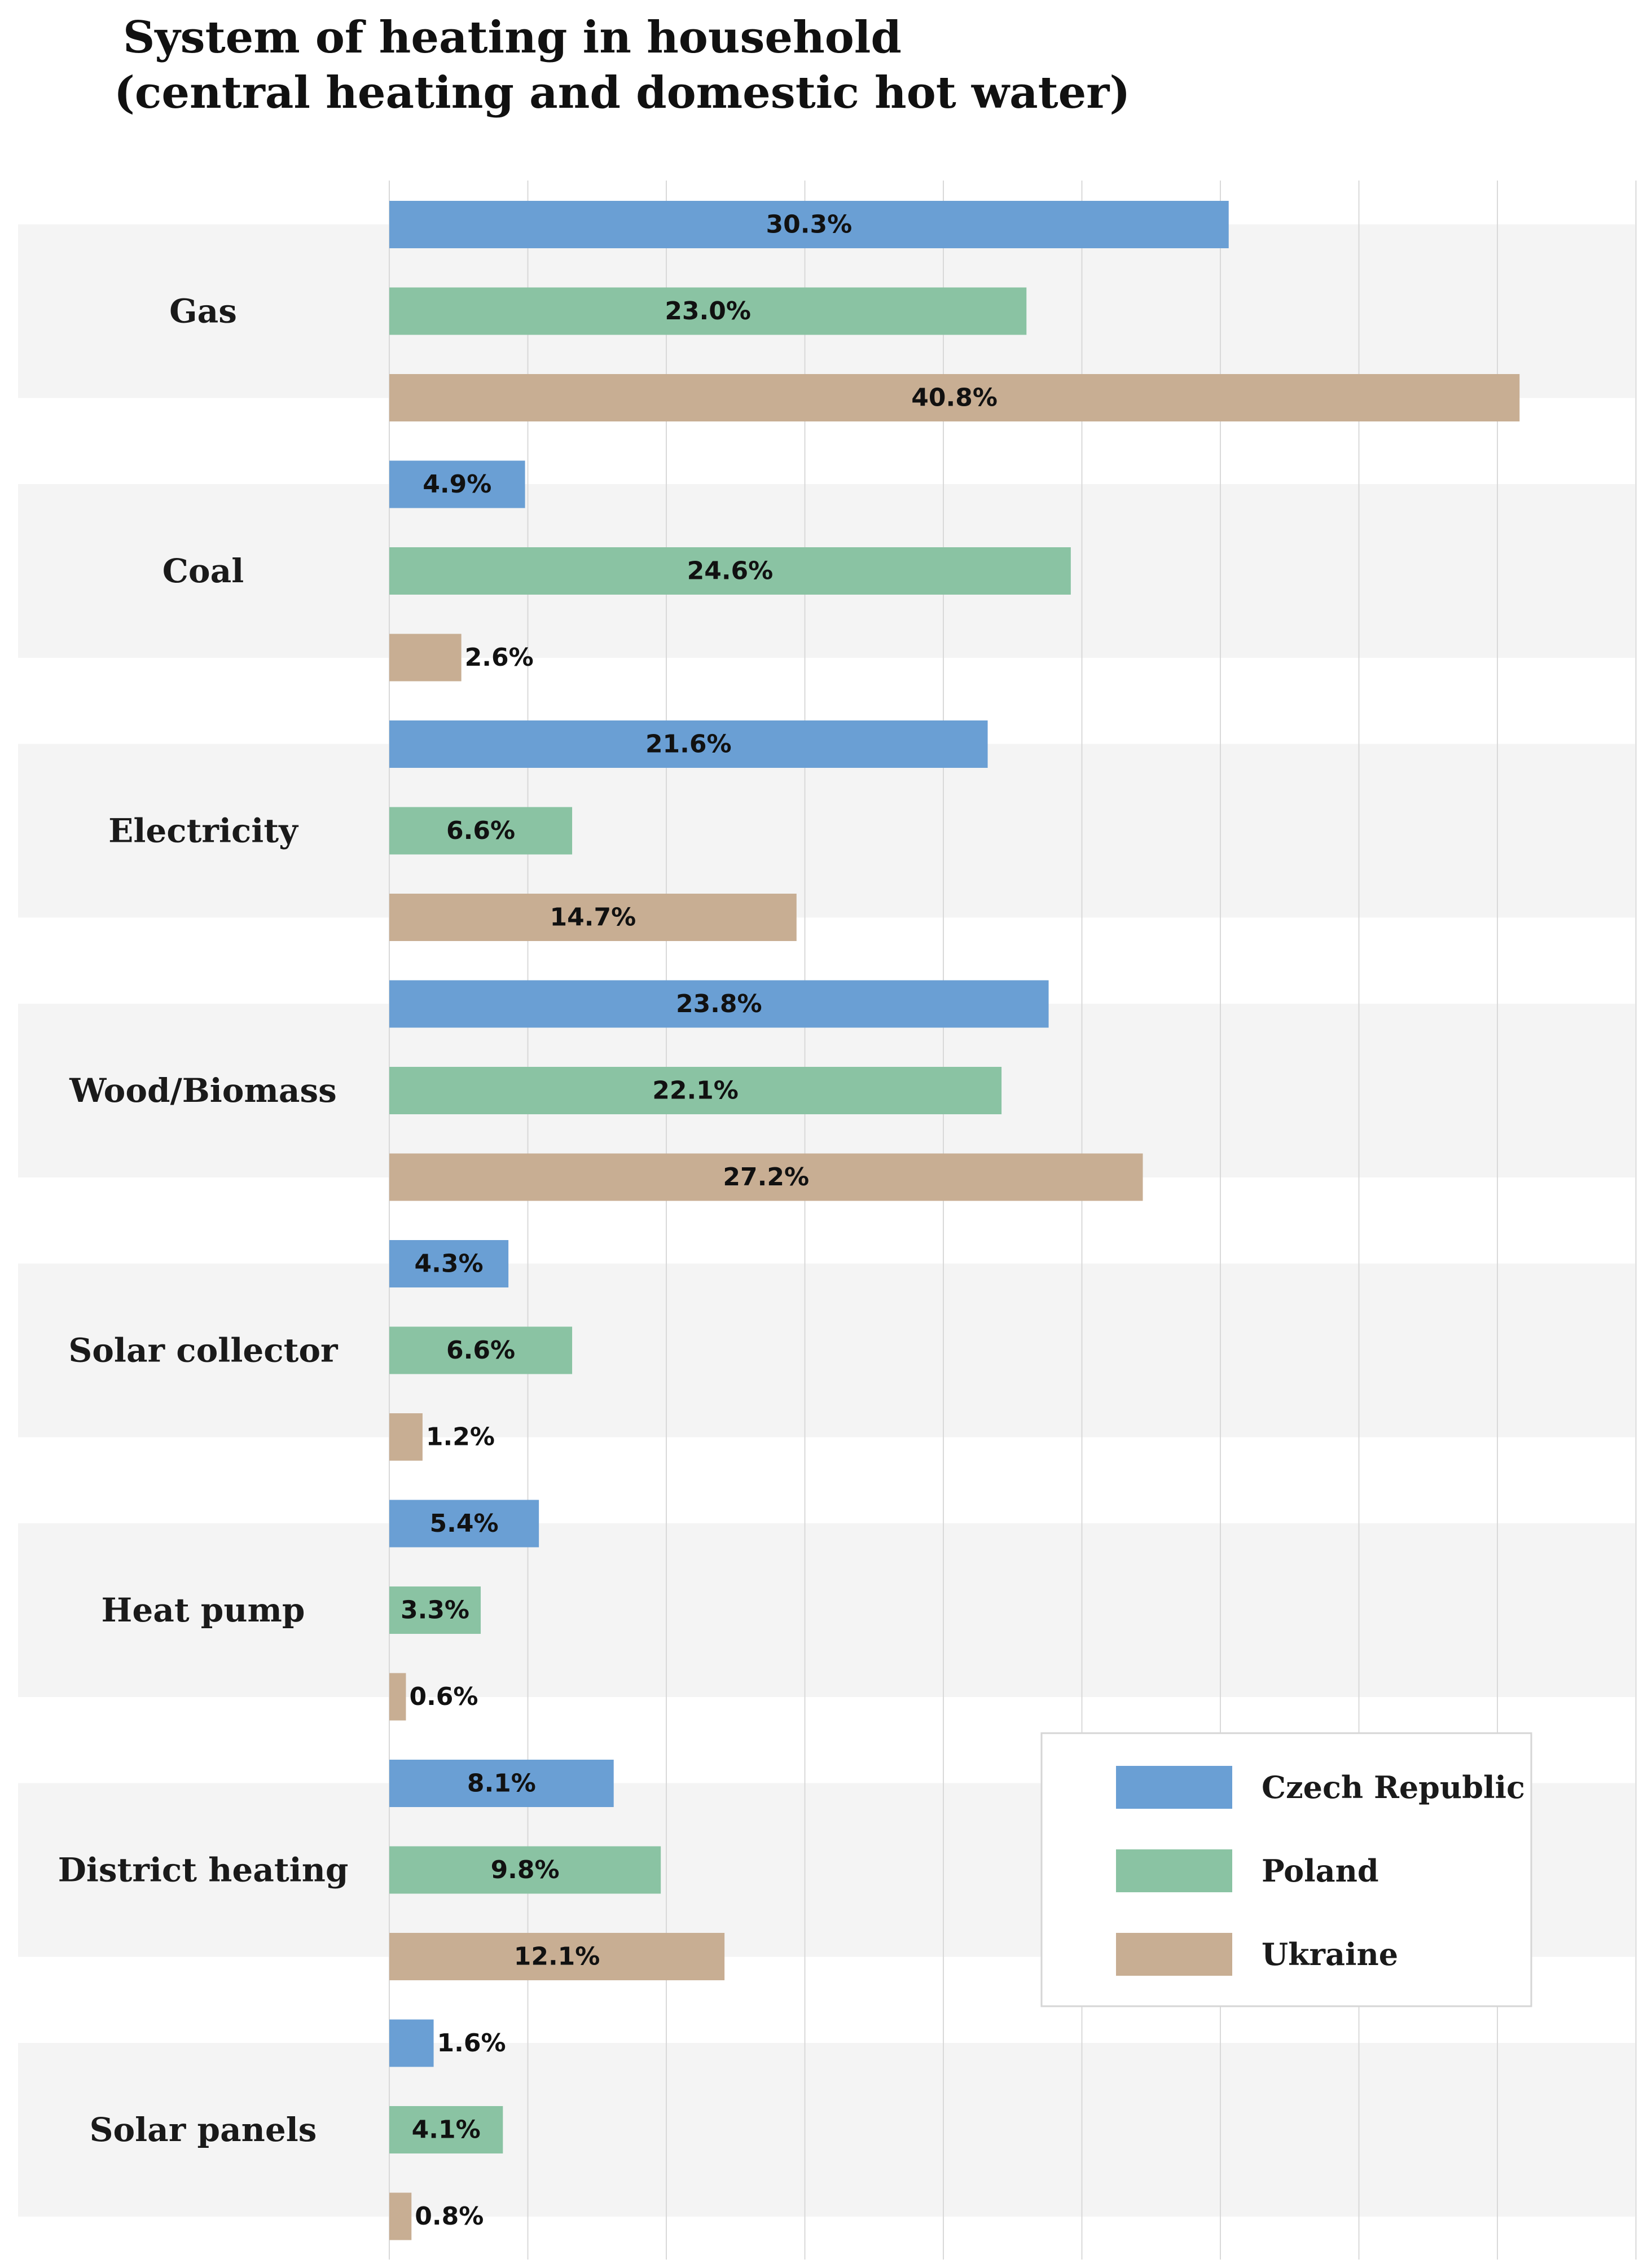 The width and height of the screenshot is (1652, 2268). What do you see at coordinates (1394, 1787) in the screenshot?
I see `legend-label: Czech Republic` at bounding box center [1394, 1787].